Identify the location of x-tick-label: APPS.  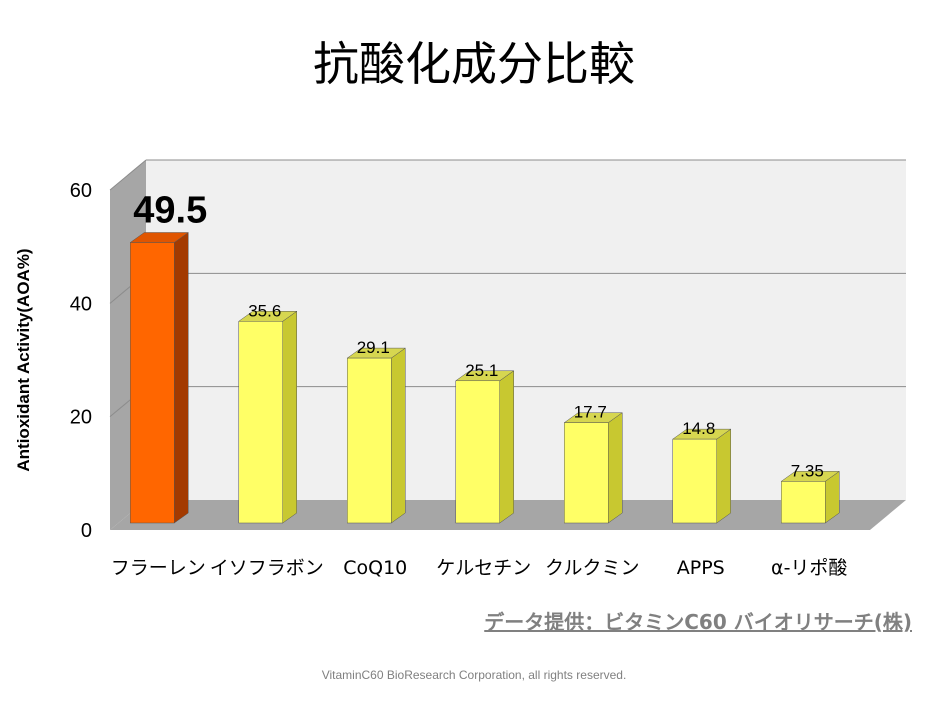
(701, 568).